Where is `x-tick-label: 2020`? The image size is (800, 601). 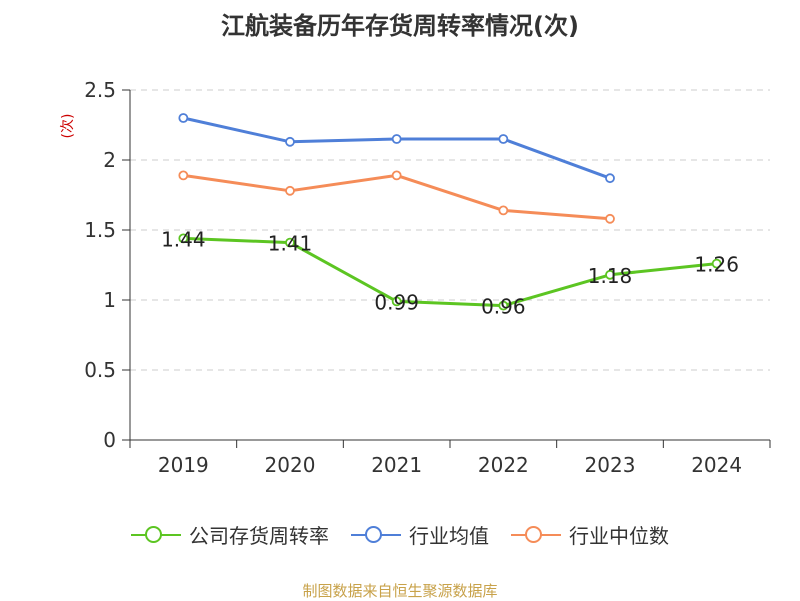 x-tick-label: 2020 is located at coordinates (290, 465).